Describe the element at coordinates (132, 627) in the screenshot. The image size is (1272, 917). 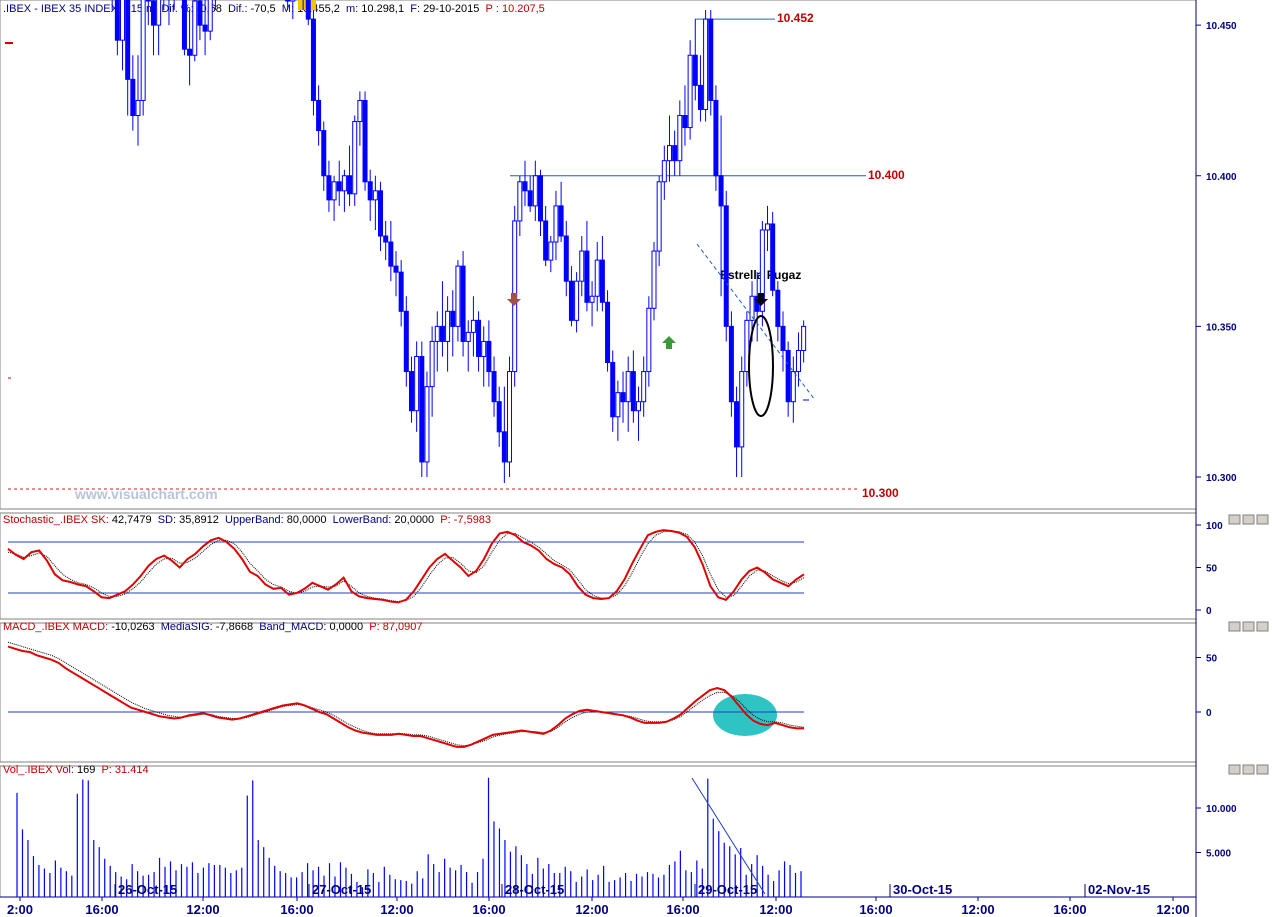
I see `macd-header-part: -10,0263` at that location.